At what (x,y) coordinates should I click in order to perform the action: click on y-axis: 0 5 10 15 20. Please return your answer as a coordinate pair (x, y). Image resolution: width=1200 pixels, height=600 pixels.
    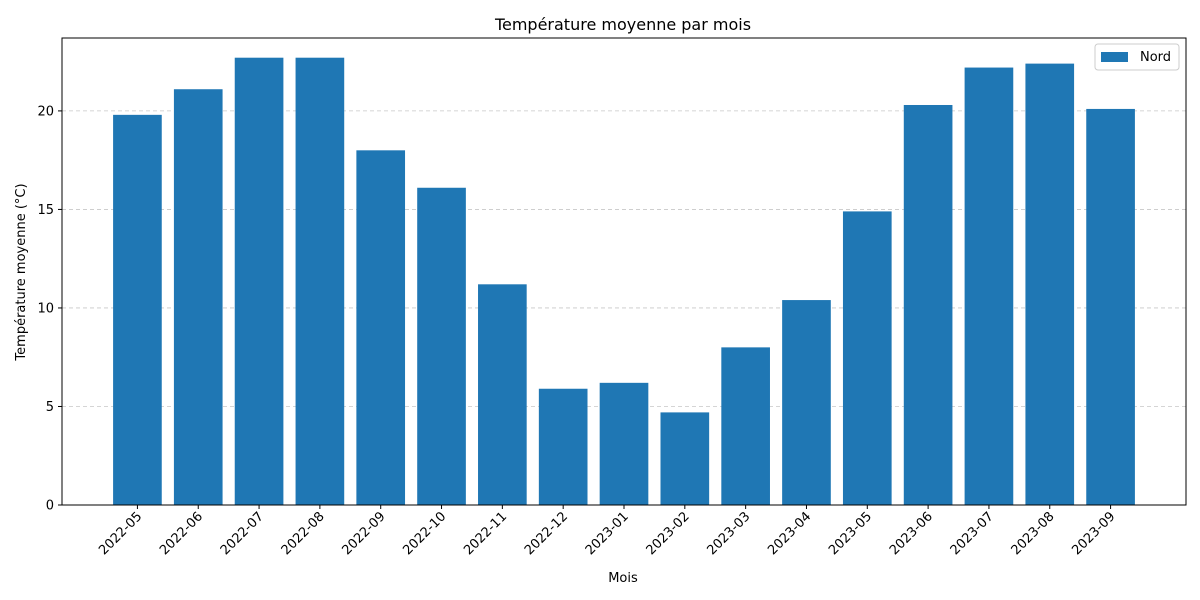
    Looking at the image, I should click on (49, 309).